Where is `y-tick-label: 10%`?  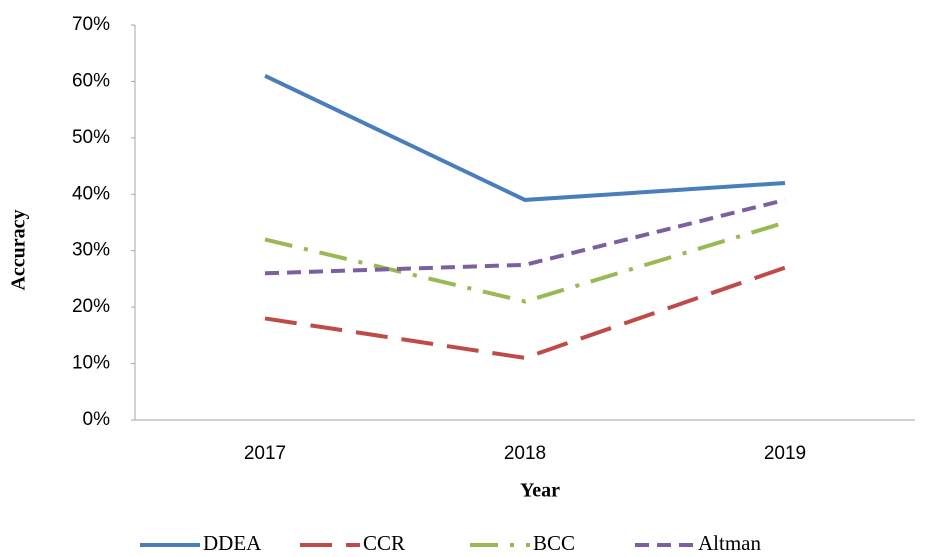 y-tick-label: 10% is located at coordinates (91, 363).